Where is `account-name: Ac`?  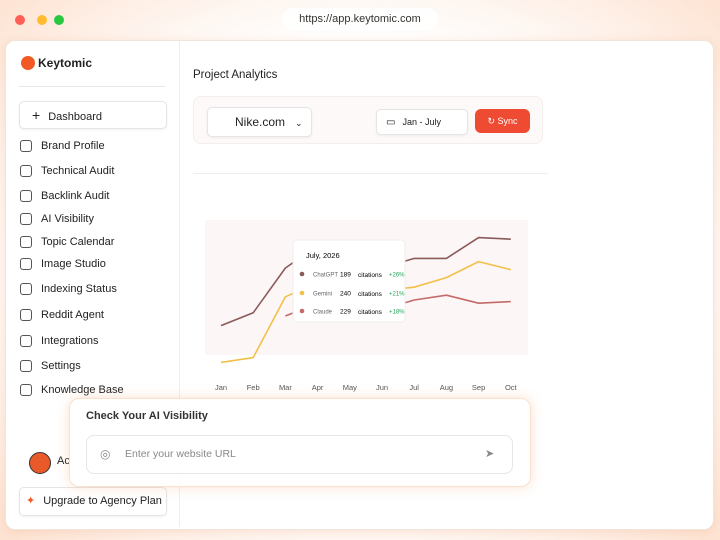 account-name: Ac is located at coordinates (63, 461).